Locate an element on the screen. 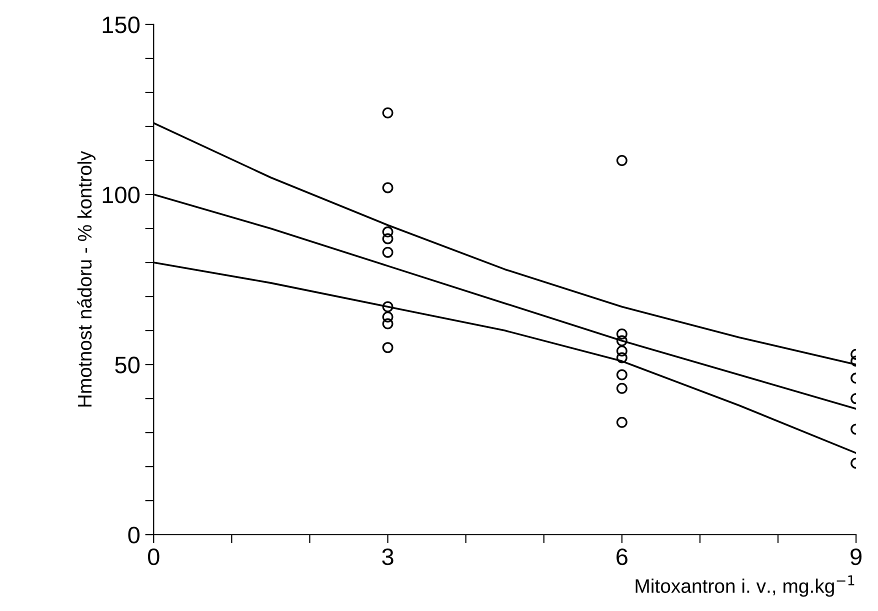 The height and width of the screenshot is (611, 878). x-tick-label: 3 is located at coordinates (388, 557).